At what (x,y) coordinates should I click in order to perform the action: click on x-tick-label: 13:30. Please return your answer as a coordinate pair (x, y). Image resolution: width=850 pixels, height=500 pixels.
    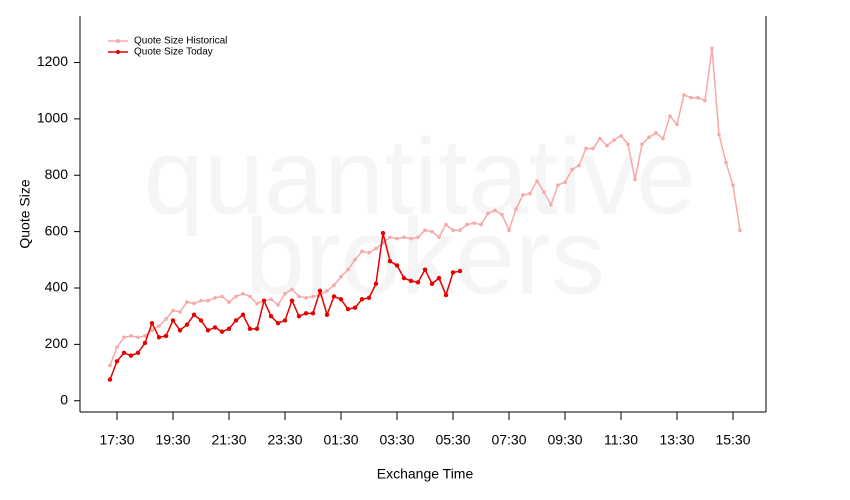
    Looking at the image, I should click on (676, 440).